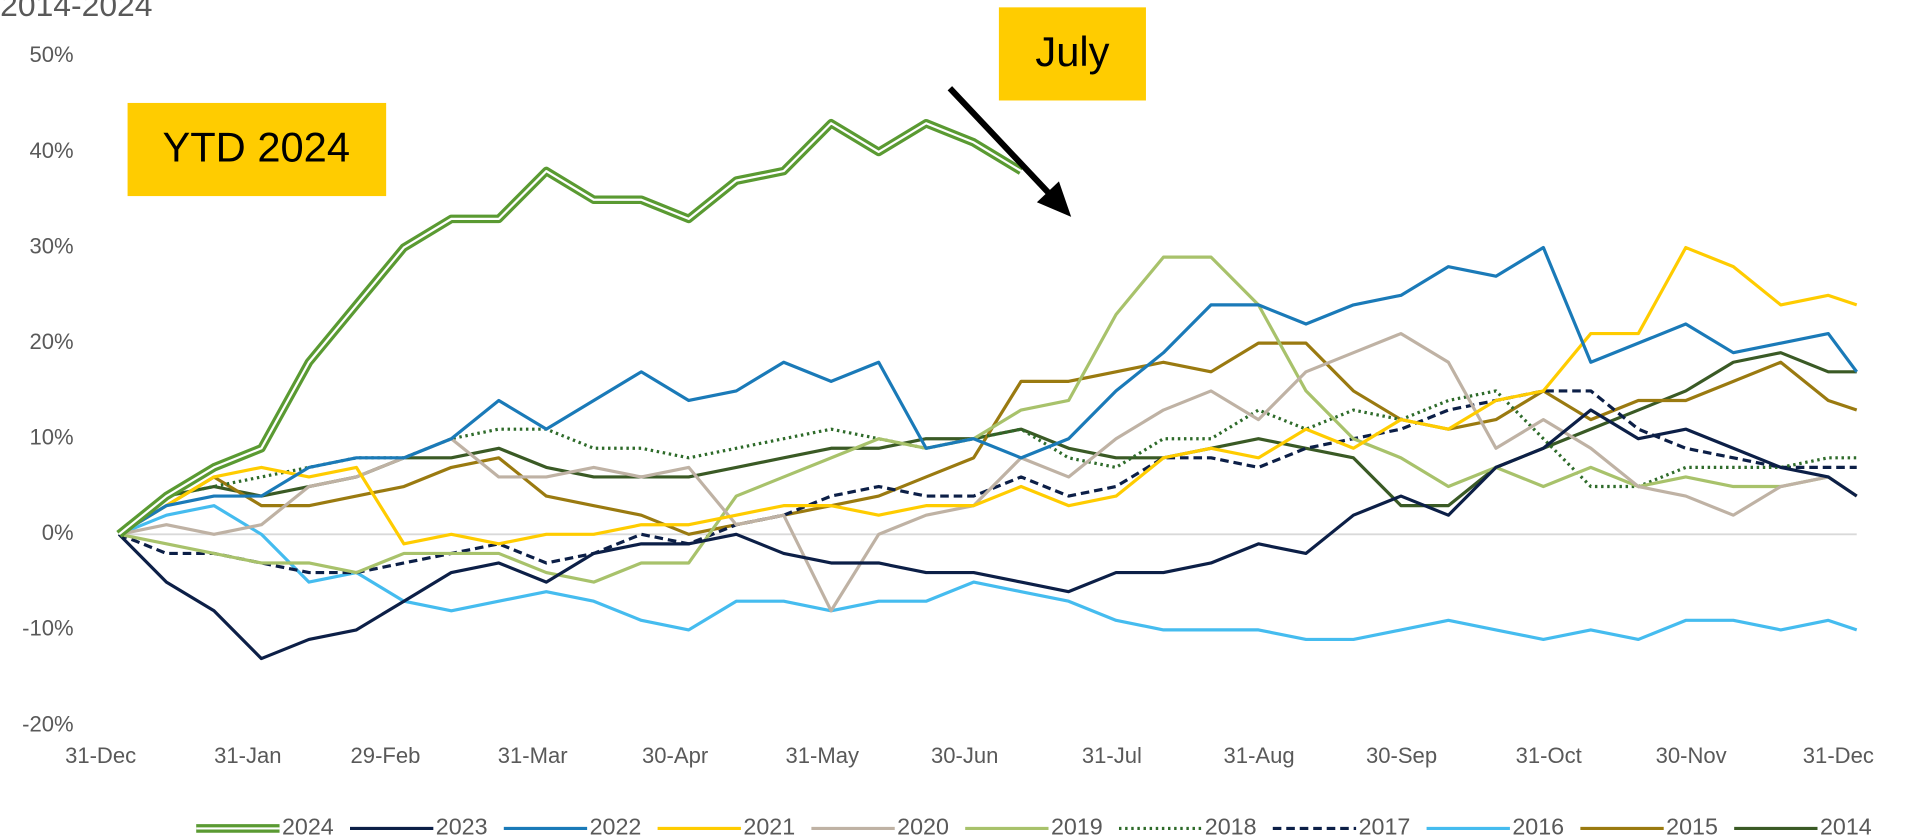 The image size is (1912, 837). Describe the element at coordinates (52, 341) in the screenshot. I see `y-tick-label: 20%` at that location.